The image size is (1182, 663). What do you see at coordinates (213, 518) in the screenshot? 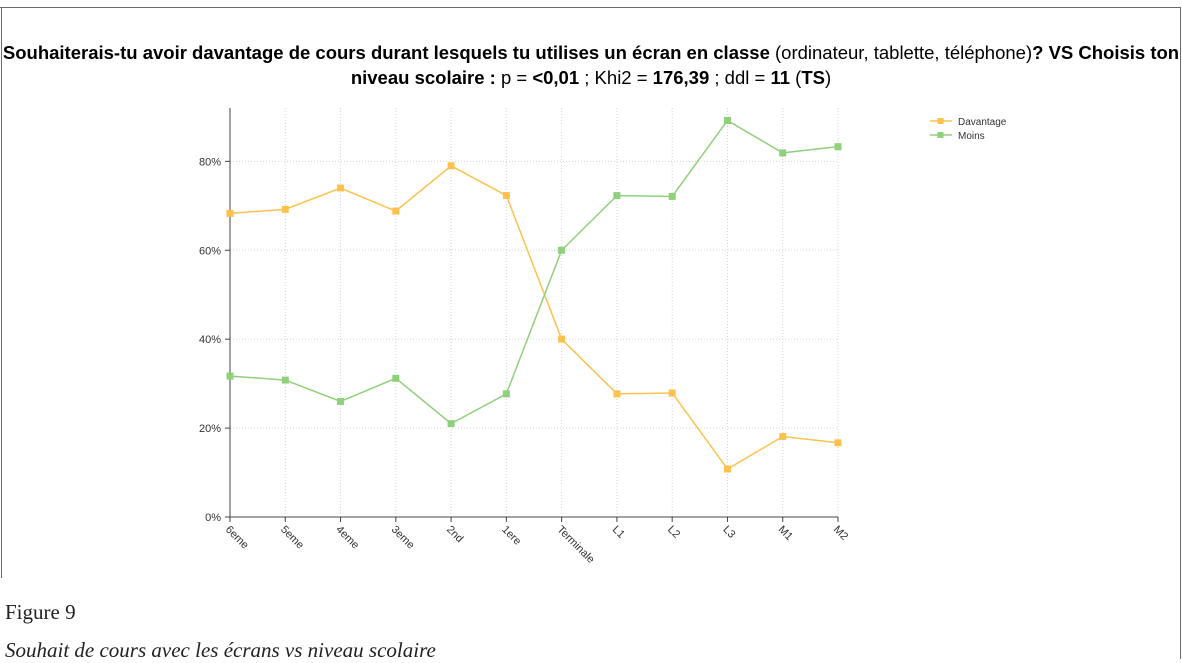
I see `y-tick-label: 0%` at bounding box center [213, 518].